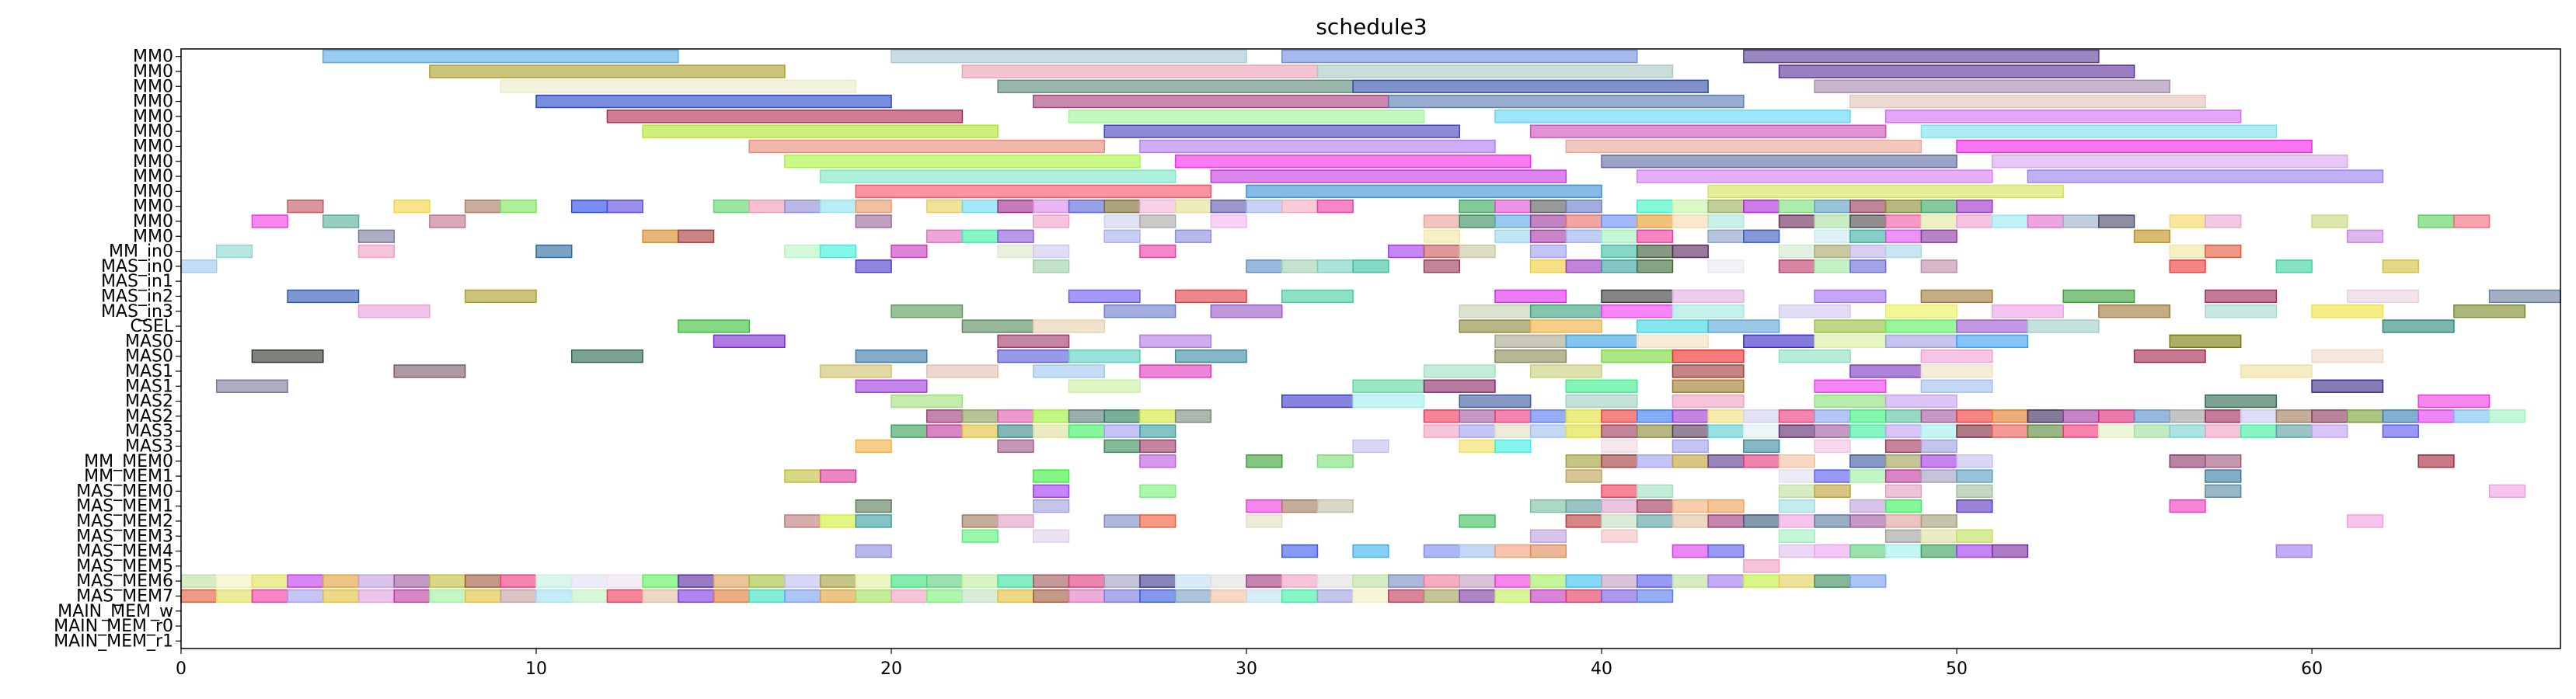 This screenshot has width=2576, height=699. What do you see at coordinates (153, 207) in the screenshot?
I see `y-tick-label: MM0` at bounding box center [153, 207].